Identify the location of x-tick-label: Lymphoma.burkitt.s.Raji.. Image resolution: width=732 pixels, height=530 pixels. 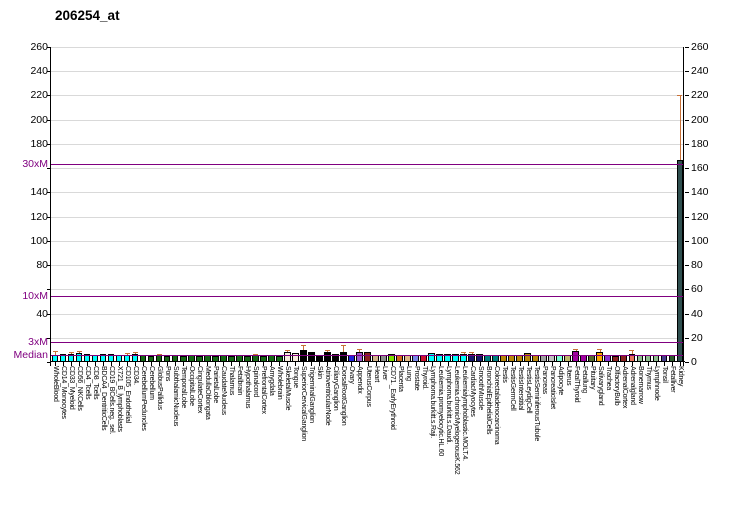
(432, 402).